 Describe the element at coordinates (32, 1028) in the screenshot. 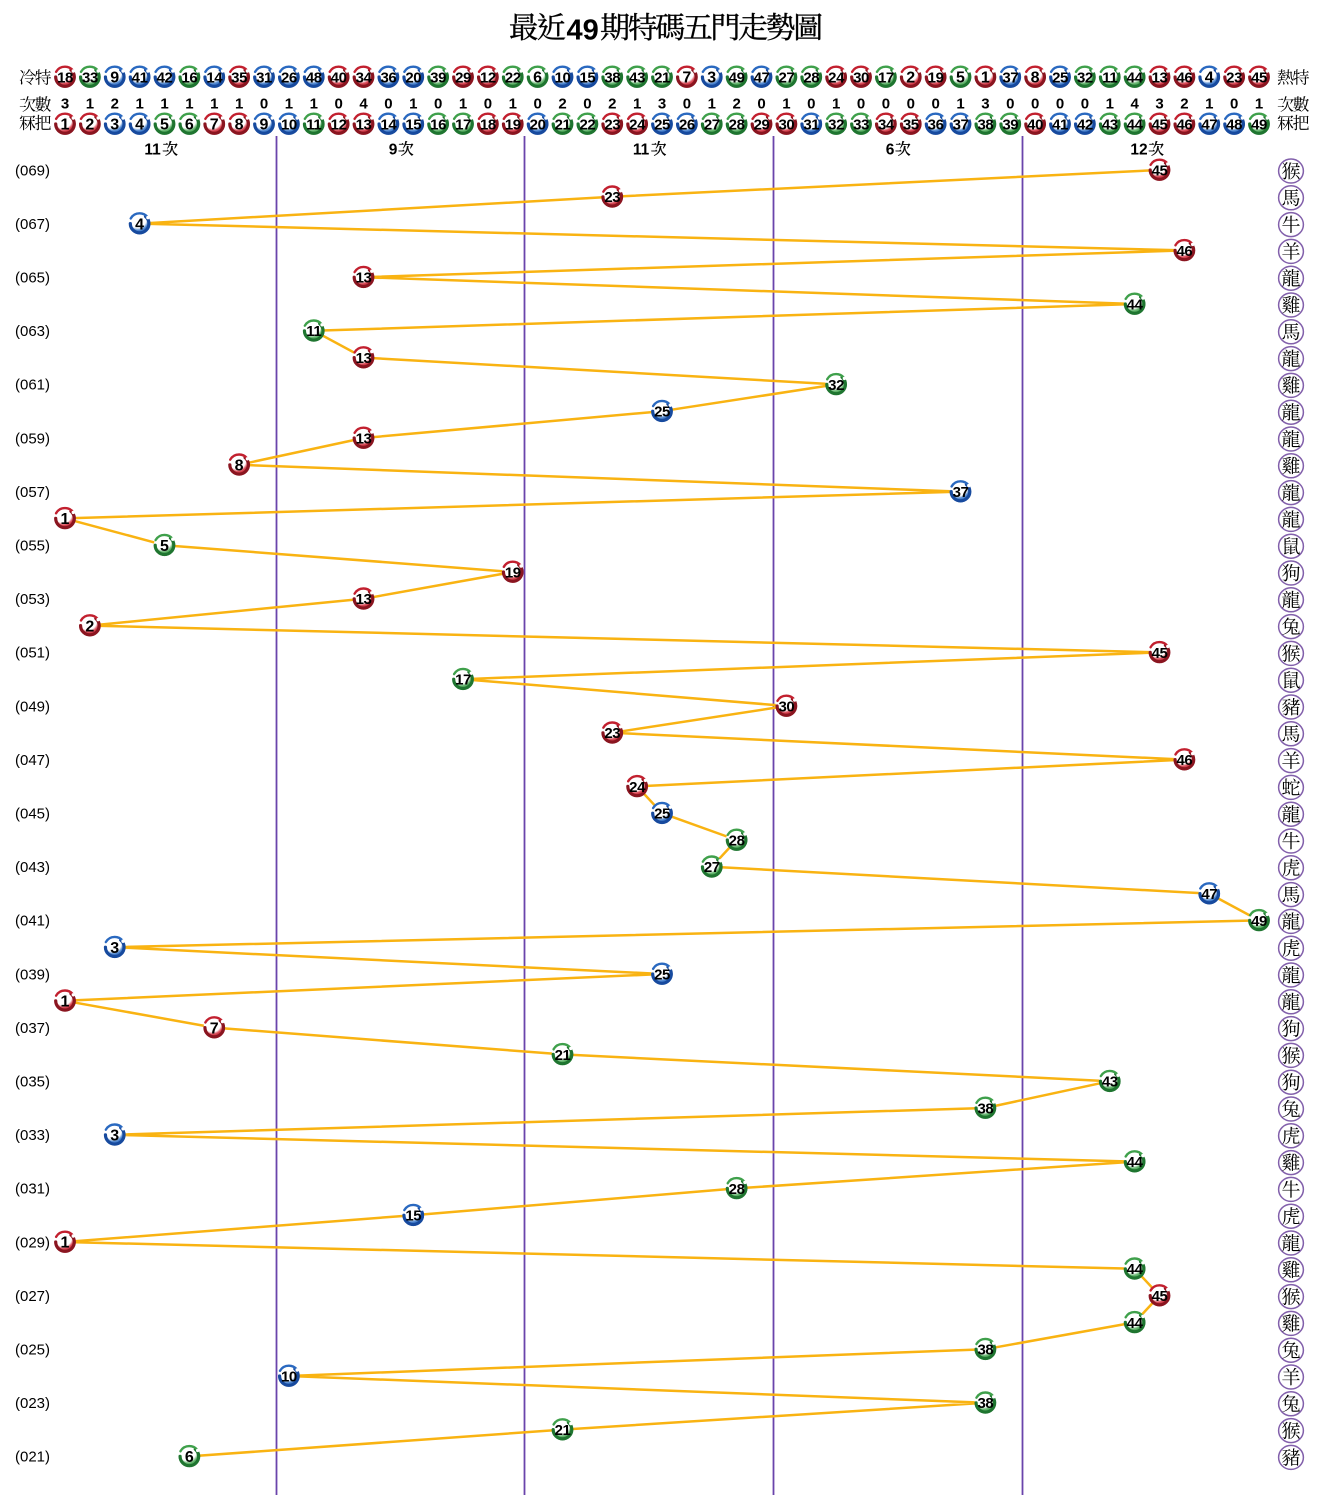

I see `svg-text: (037)` at that location.